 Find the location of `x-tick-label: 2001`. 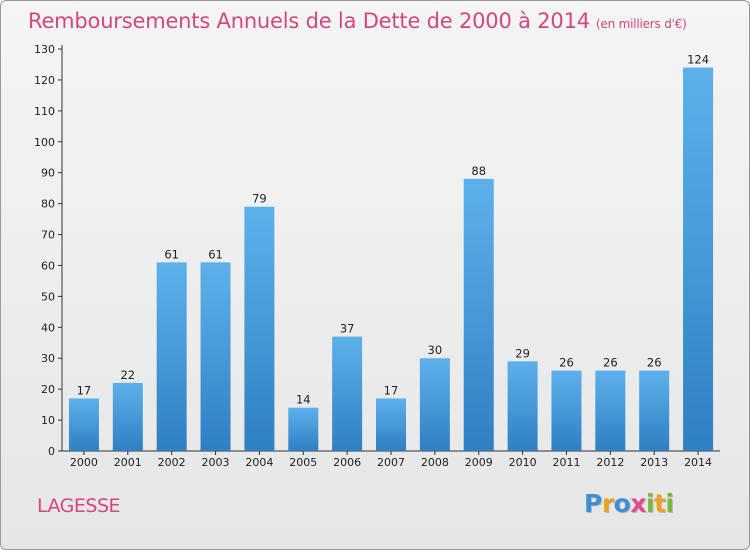

x-tick-label: 2001 is located at coordinates (128, 462).